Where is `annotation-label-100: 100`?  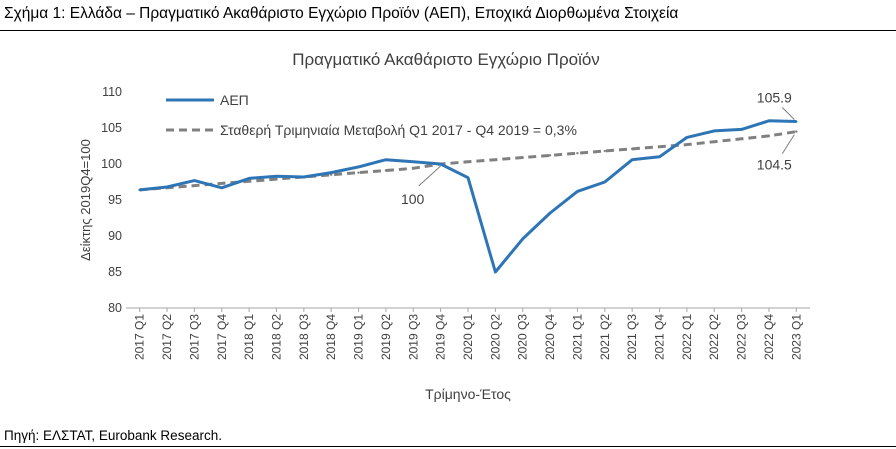 annotation-label-100: 100 is located at coordinates (413, 199).